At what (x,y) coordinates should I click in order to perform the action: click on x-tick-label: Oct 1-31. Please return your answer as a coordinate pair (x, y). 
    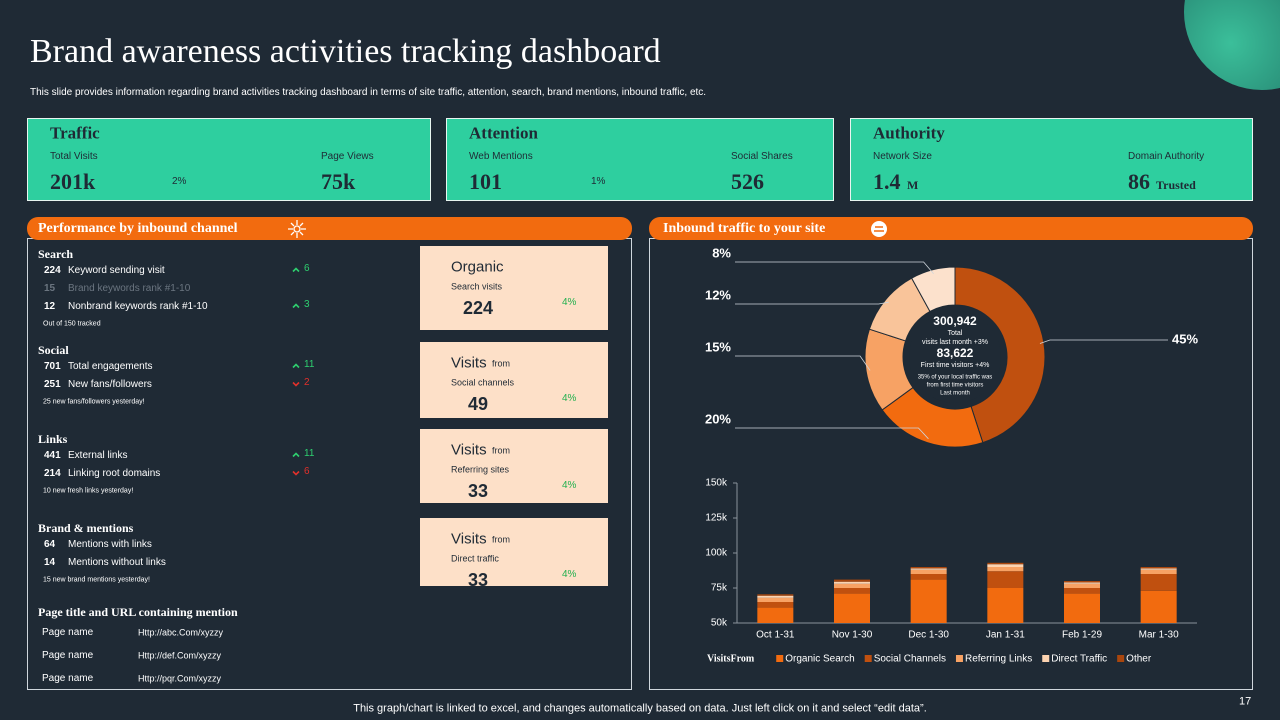
    Looking at the image, I should click on (775, 635).